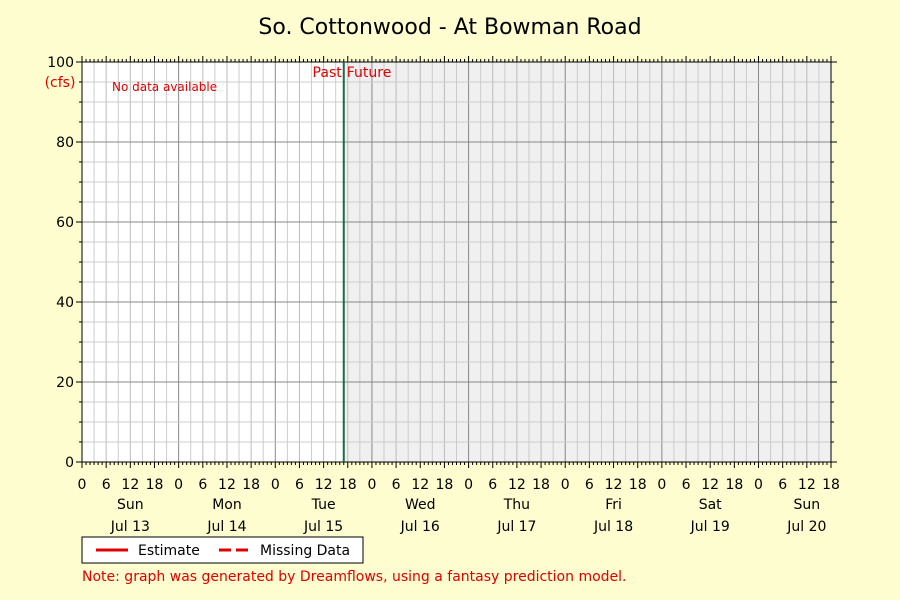  Describe the element at coordinates (164, 87) in the screenshot. I see `no-data-label: No data available` at that location.